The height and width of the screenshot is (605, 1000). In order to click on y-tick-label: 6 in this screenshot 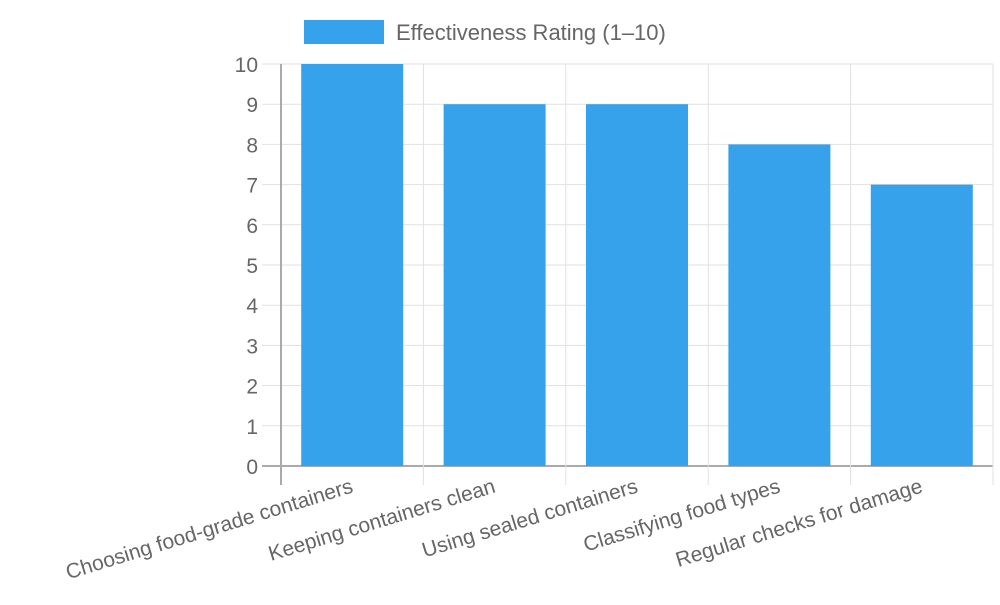, I will do `click(252, 226)`.